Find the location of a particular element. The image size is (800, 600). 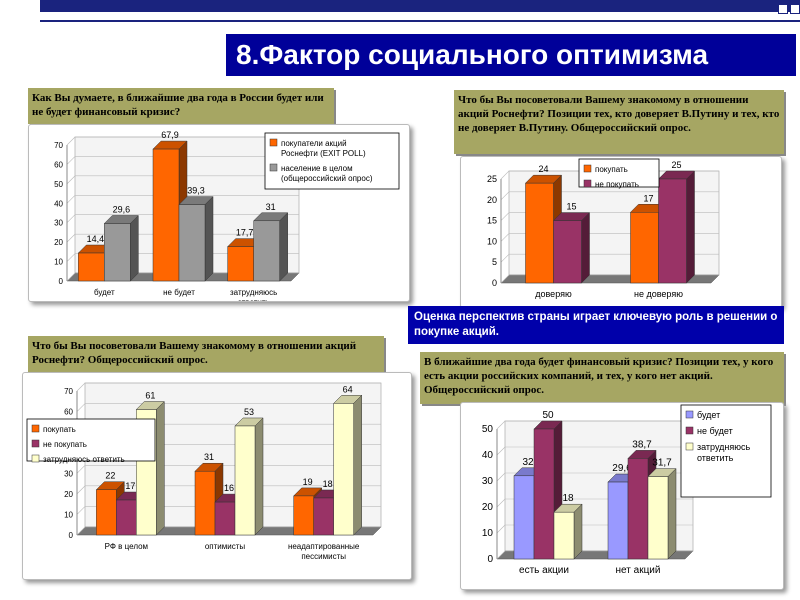

data-label: 64 is located at coordinates (348, 389).